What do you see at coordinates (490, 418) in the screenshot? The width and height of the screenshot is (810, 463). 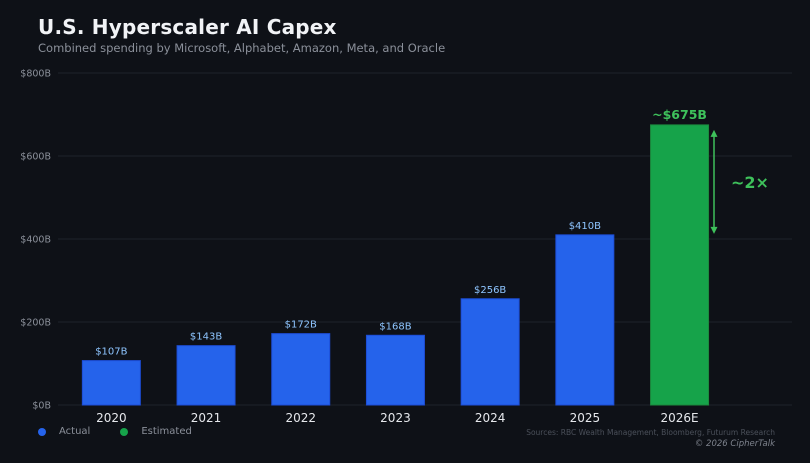 I see `x-tick-label: 2024` at bounding box center [490, 418].